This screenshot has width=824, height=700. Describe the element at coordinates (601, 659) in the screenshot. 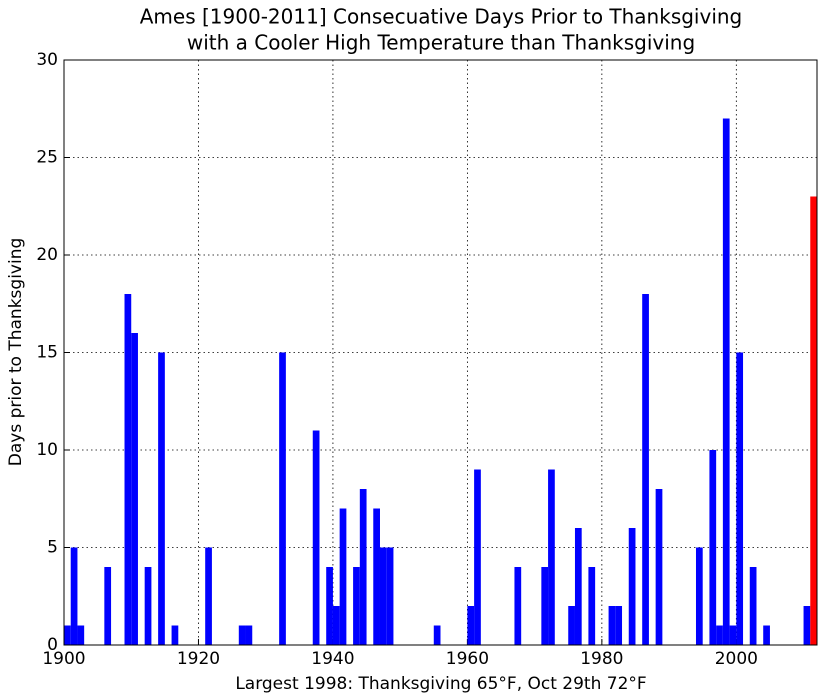

I see `x-tick-label: 1980` at that location.